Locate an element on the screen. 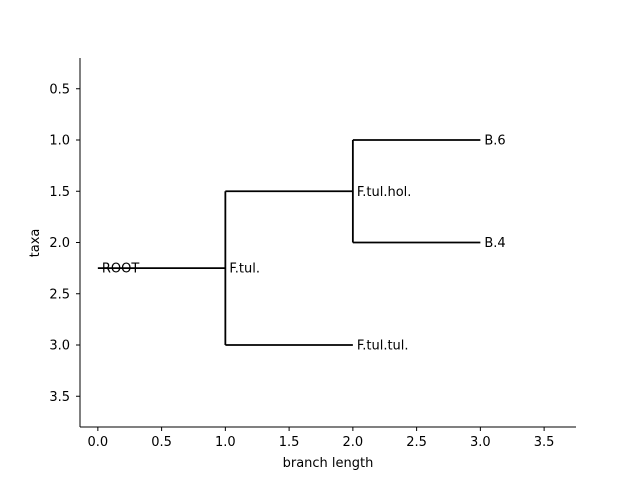  x-tick-label: 3.5 is located at coordinates (544, 442).